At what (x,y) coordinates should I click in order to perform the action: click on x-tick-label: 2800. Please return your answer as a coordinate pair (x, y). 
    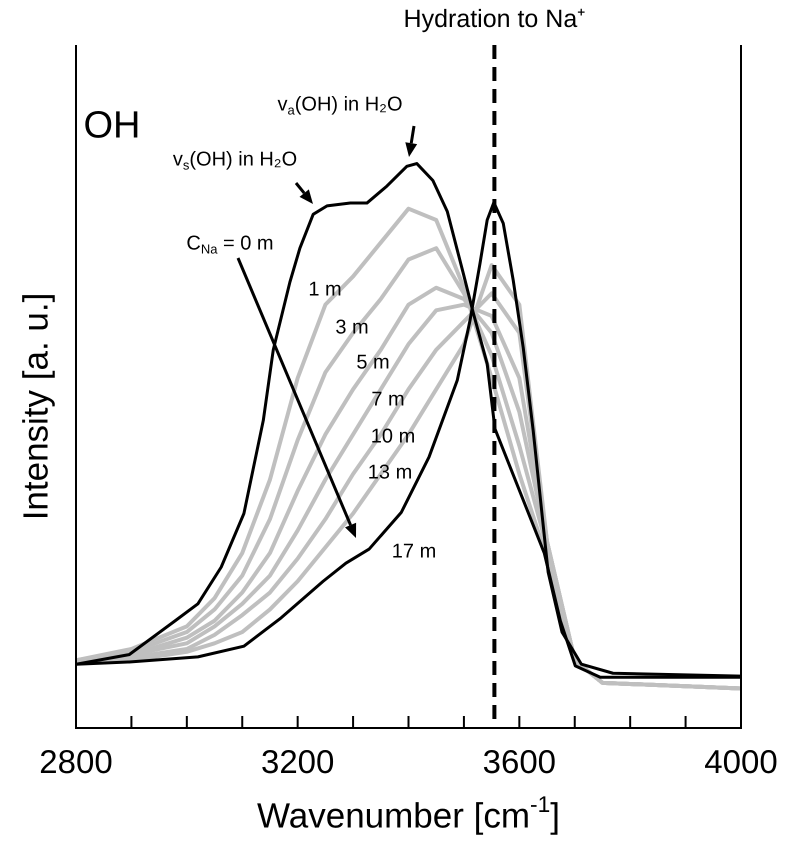
    Looking at the image, I should click on (76, 761).